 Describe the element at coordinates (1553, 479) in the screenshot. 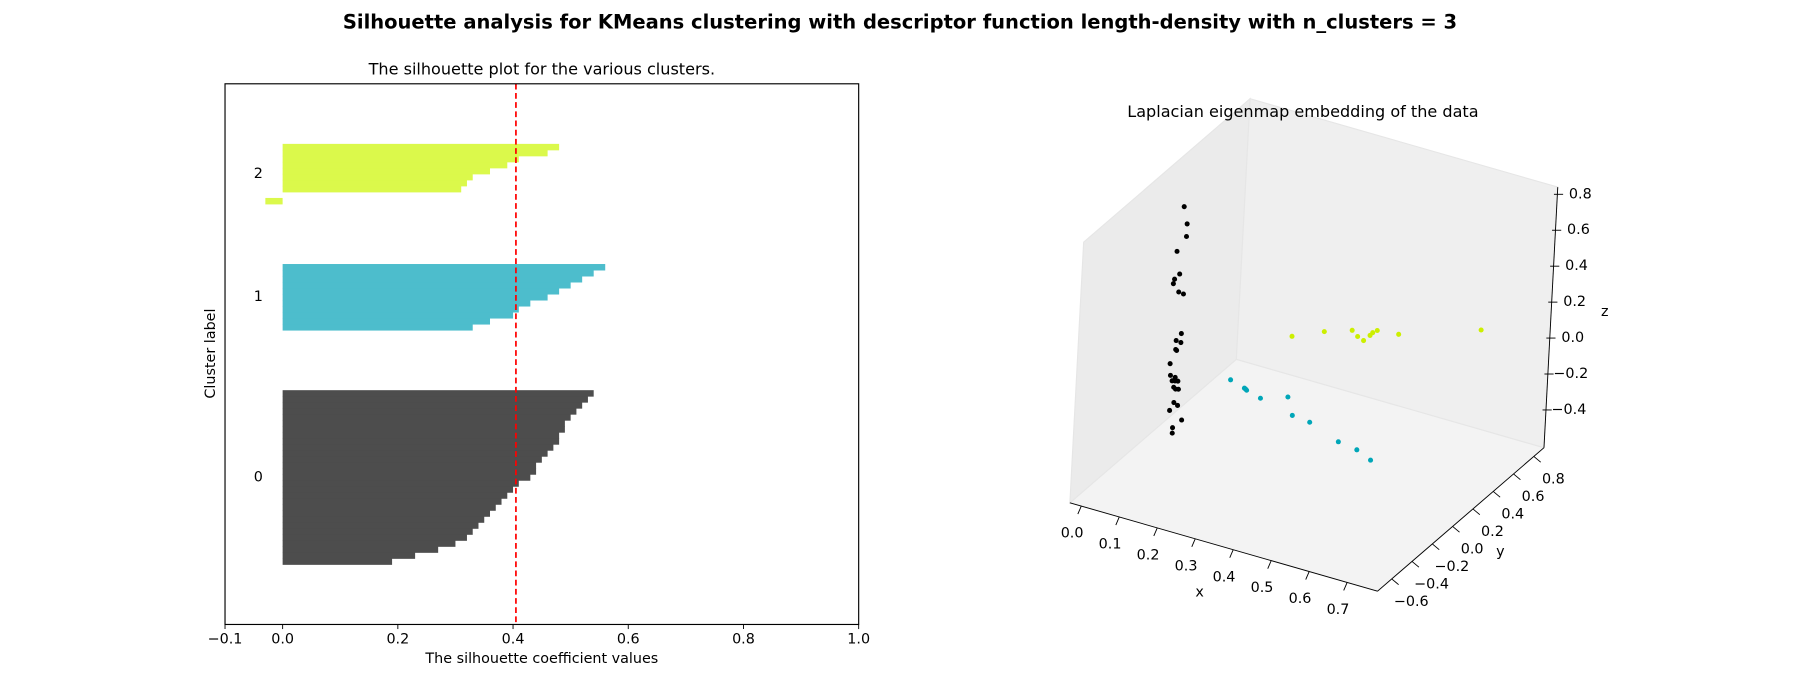

I see `y-tick-label: 0.8` at that location.